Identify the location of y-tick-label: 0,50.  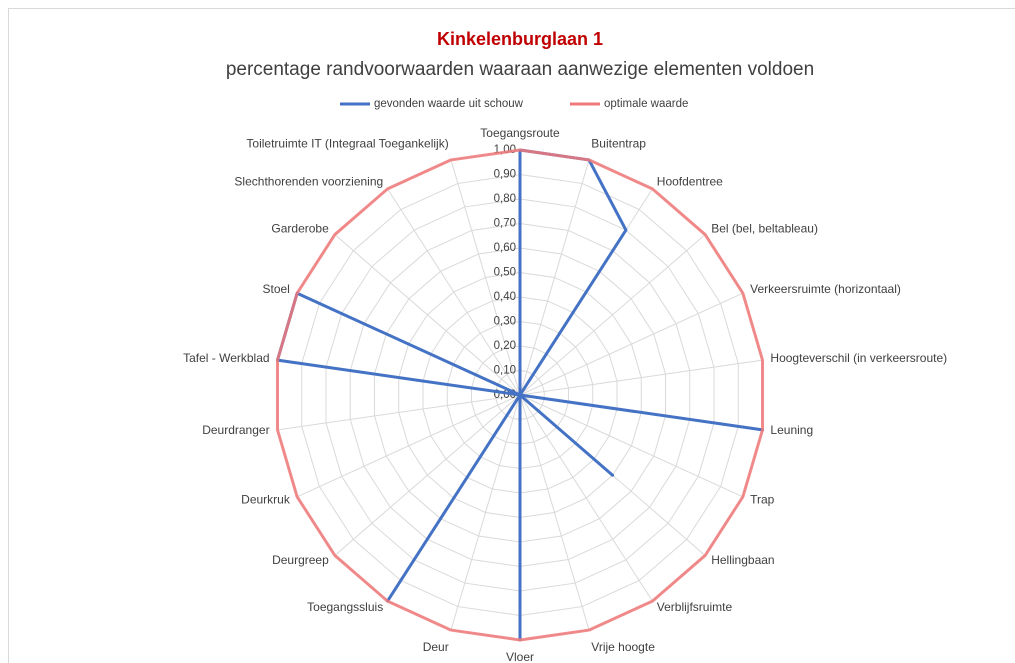
(505, 273).